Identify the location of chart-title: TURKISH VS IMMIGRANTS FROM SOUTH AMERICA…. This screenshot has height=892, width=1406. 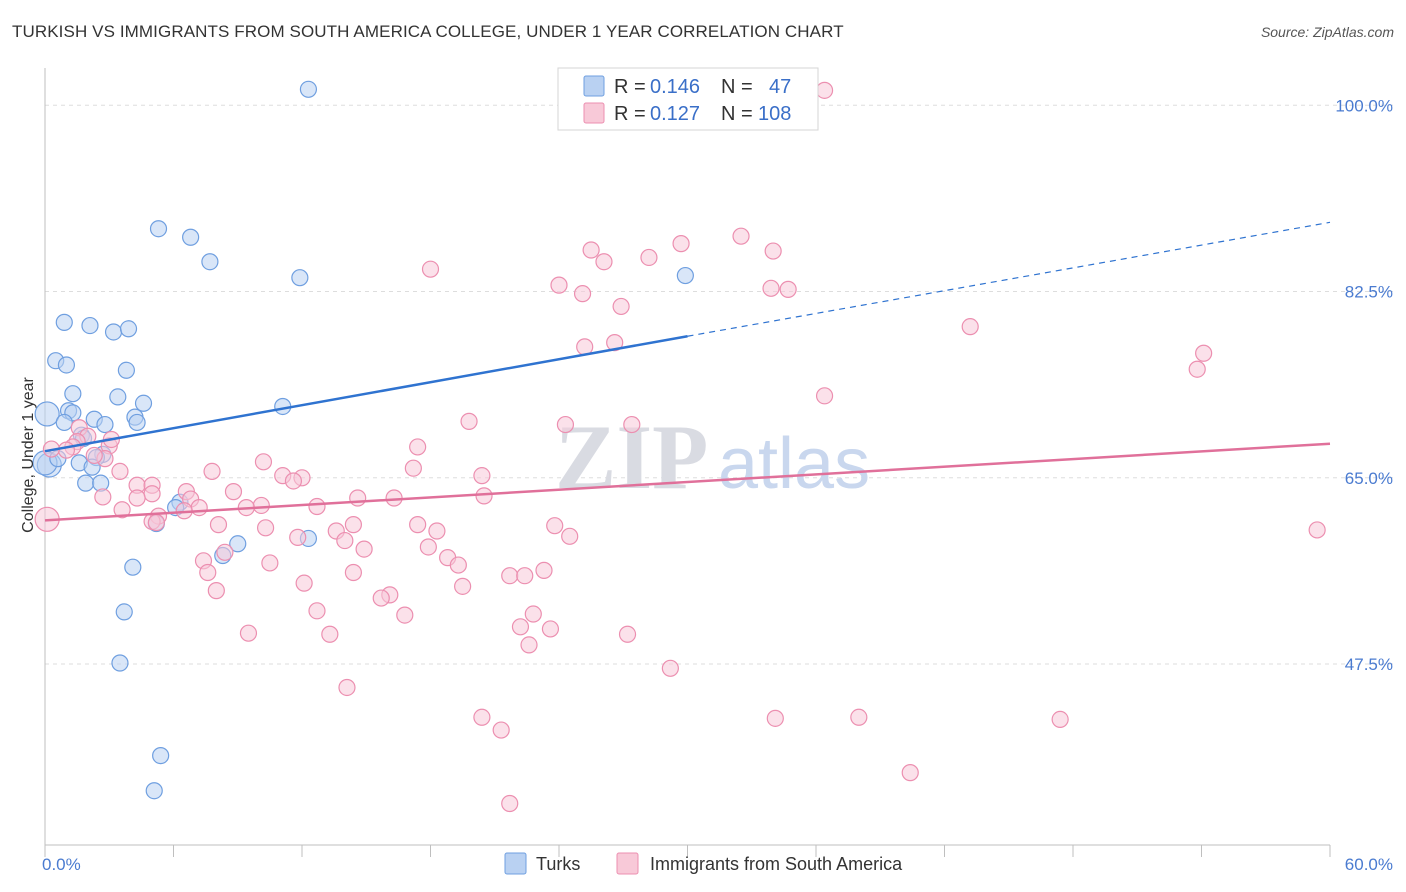
(428, 31).